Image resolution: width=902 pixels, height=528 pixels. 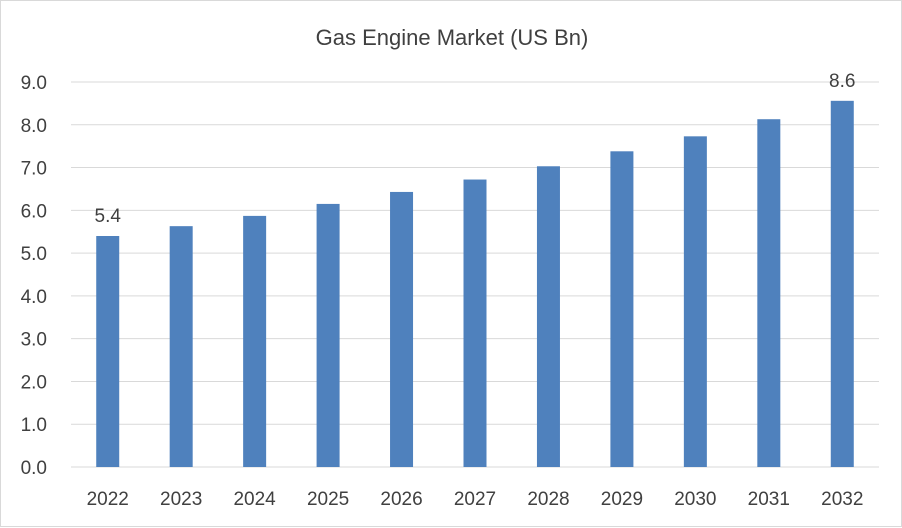 I want to click on x-tick-label: 2032, so click(x=842, y=499).